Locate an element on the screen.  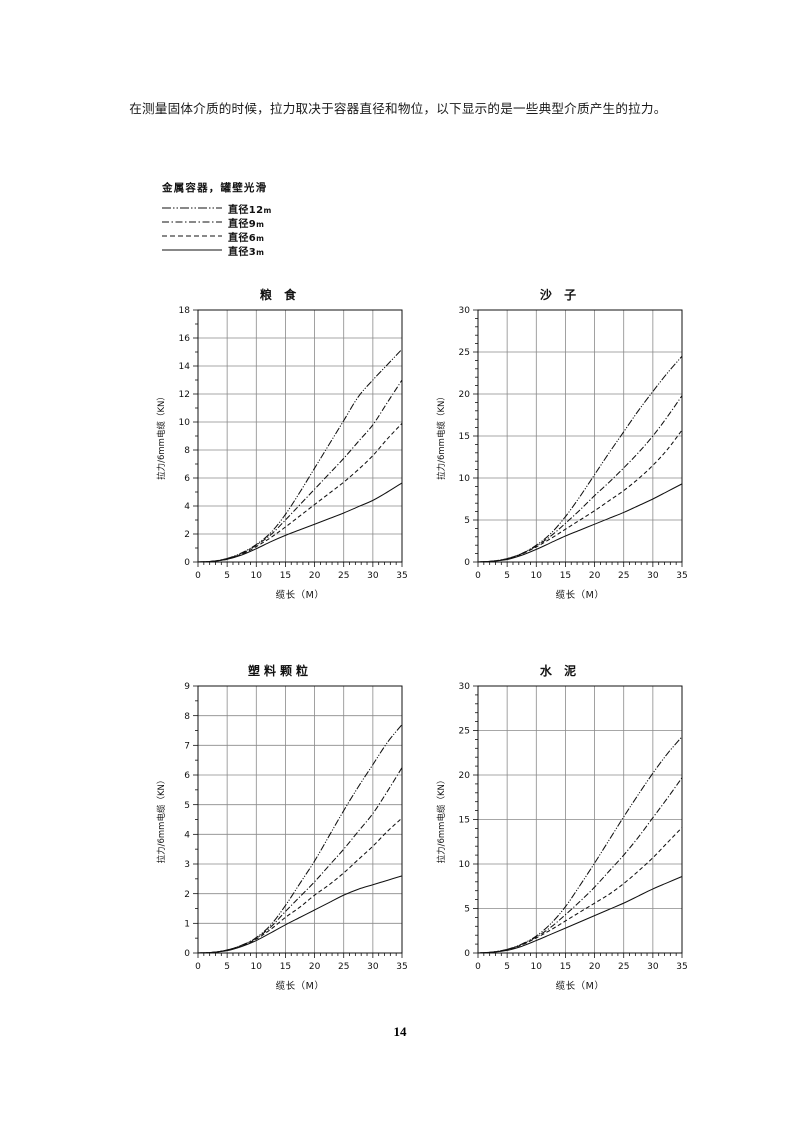
y-tick-label: 7 is located at coordinates (187, 747).